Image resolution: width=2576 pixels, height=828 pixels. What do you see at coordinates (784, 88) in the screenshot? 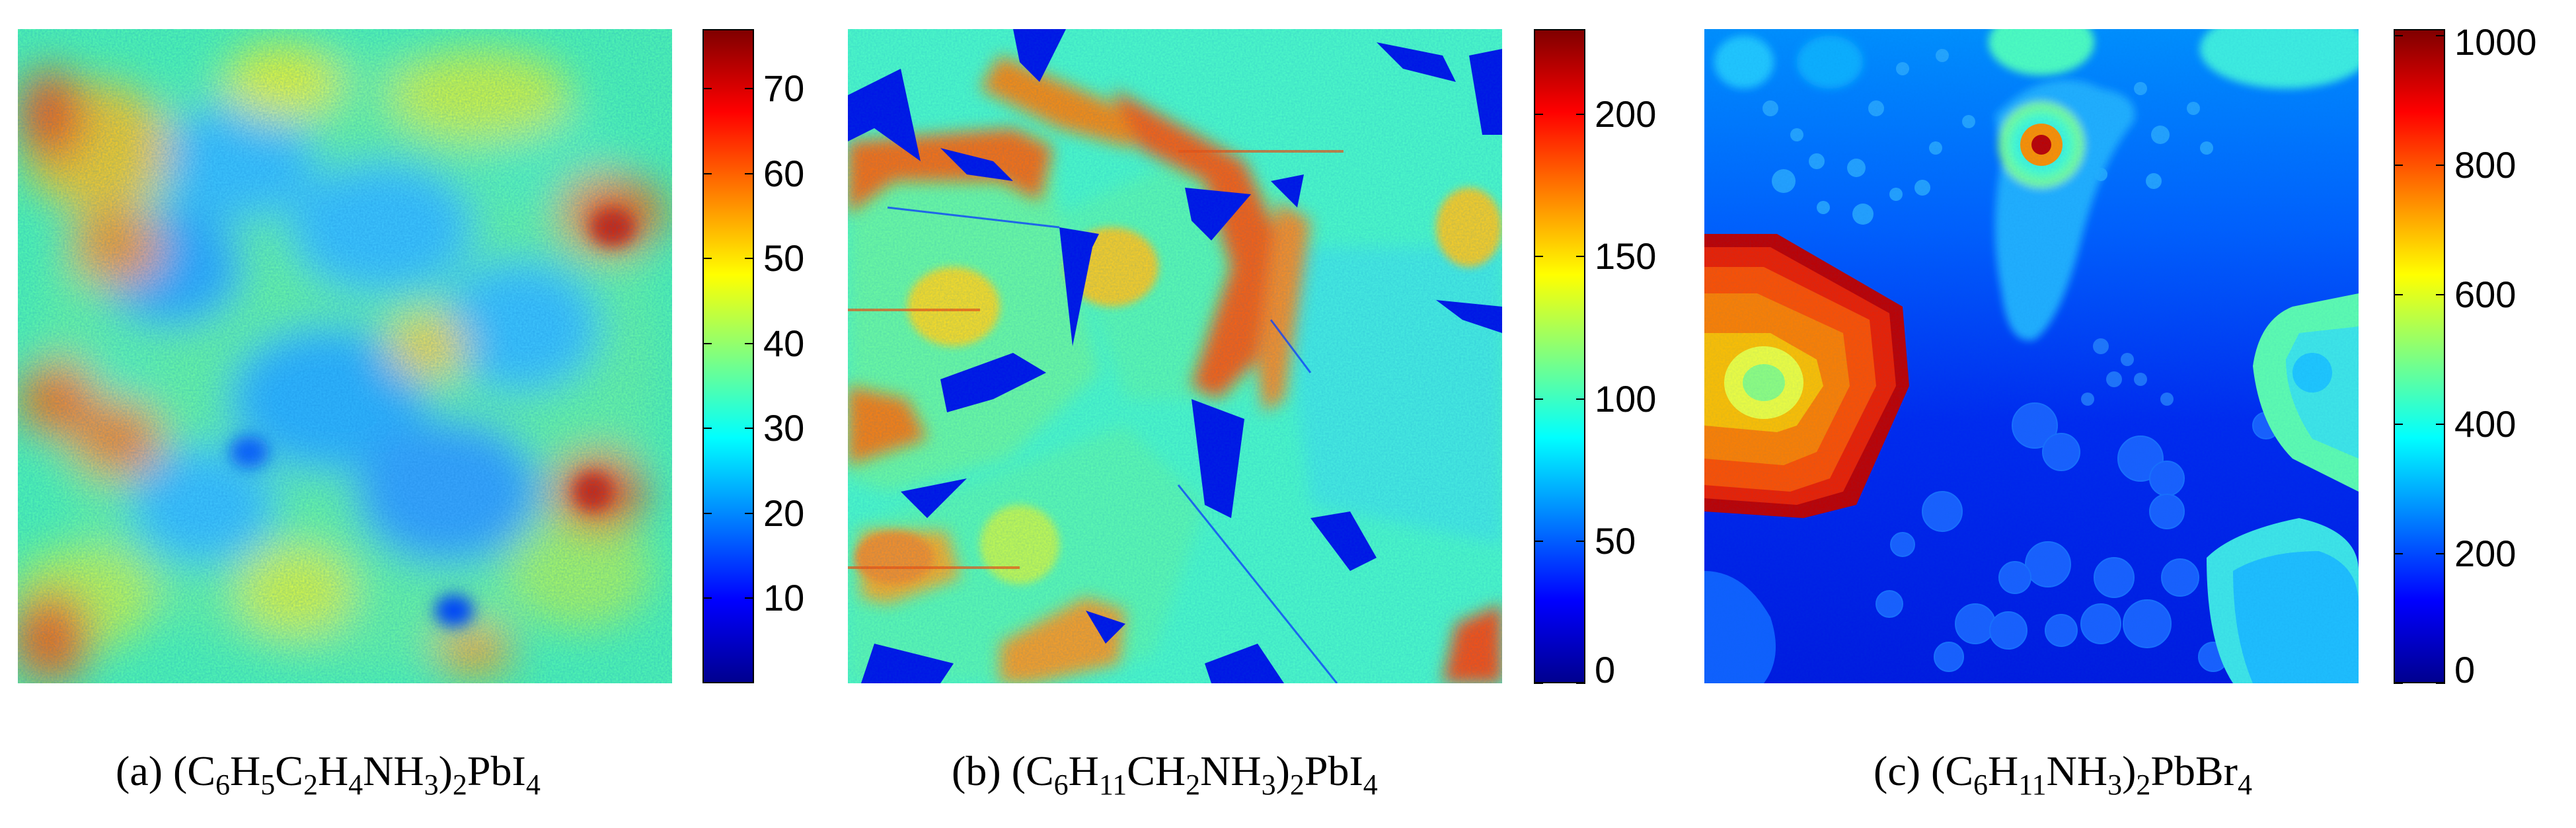
I see `colorbar-a-tick-label: 70` at bounding box center [784, 88].